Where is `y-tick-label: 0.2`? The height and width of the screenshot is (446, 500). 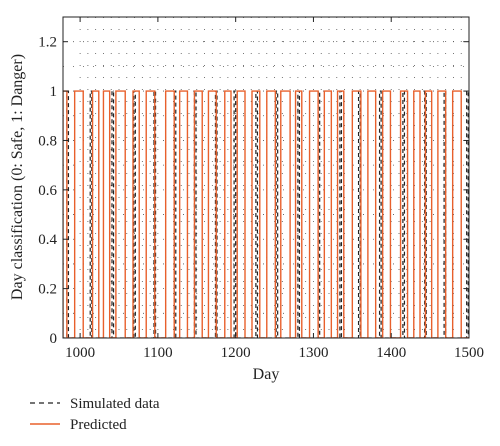
y-tick-label: 0.2 is located at coordinates (47, 290).